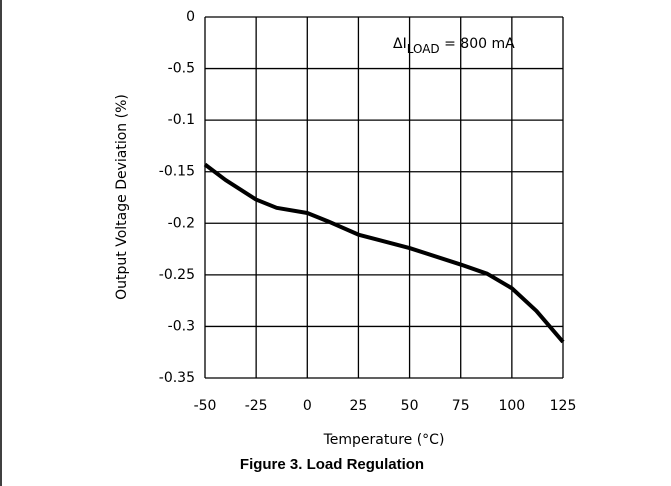 This screenshot has width=671, height=486. Describe the element at coordinates (177, 275) in the screenshot. I see `y-tick-label: -0.25` at that location.